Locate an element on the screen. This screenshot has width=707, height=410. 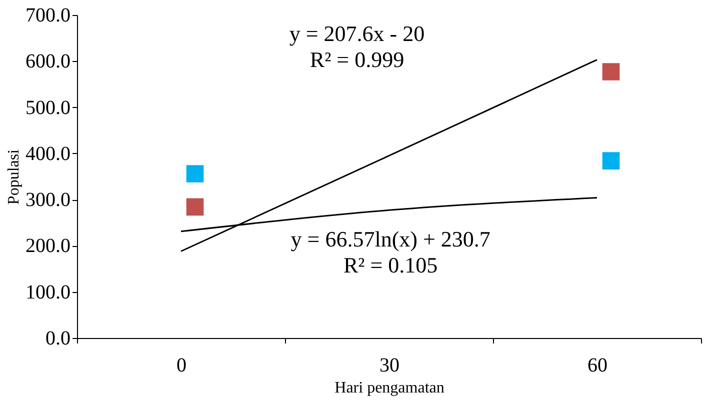
annotation: y = 66.57ln(x) + 230.7 R² = 0.105 is located at coordinates (390, 252).